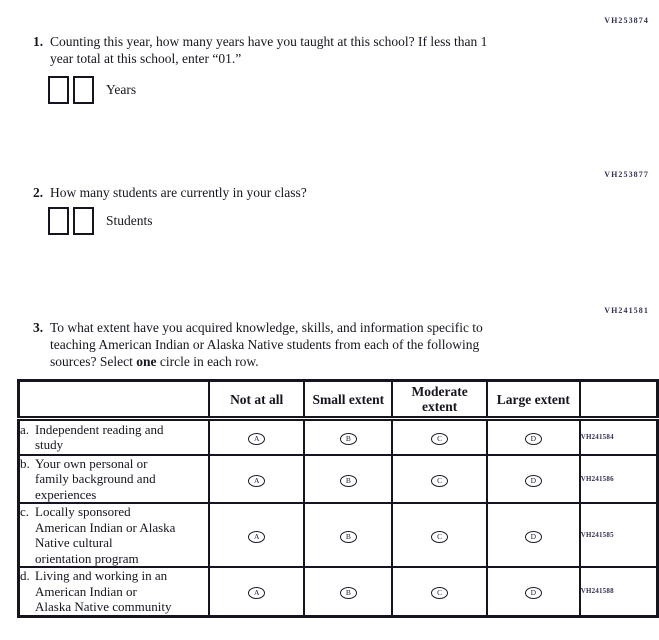  Describe the element at coordinates (626, 20) in the screenshot. I see `question-1-code: VH253874` at that location.